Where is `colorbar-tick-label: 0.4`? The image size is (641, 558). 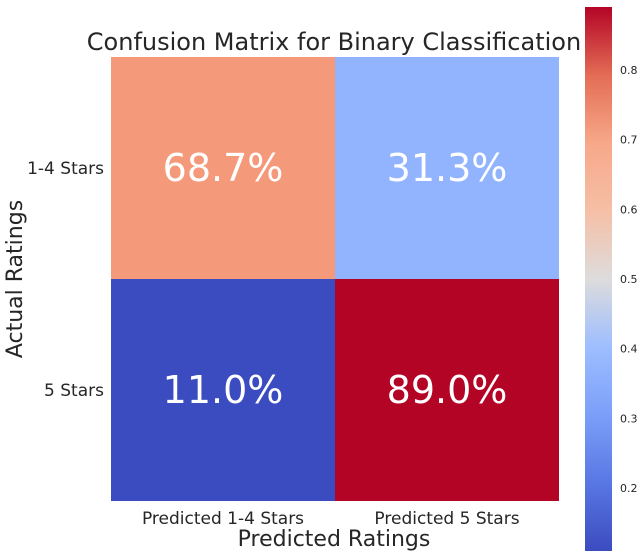
colorbar-tick-label: 0.4 is located at coordinates (629, 349).